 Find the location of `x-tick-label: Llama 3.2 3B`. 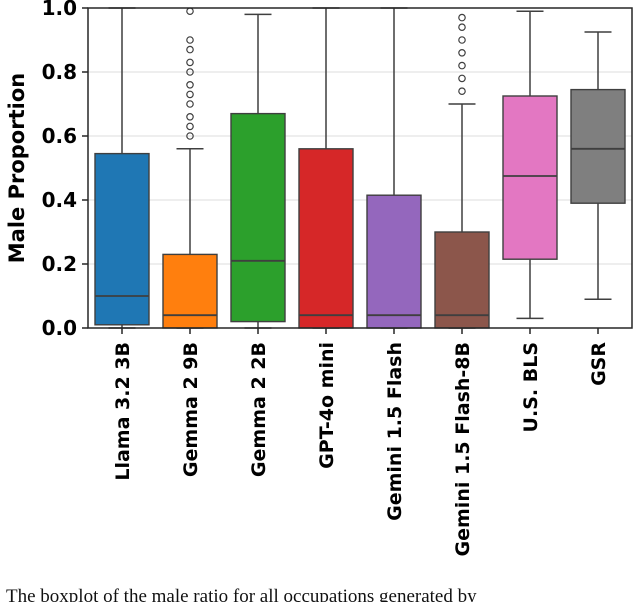

x-tick-label: Llama 3.2 3B is located at coordinates (123, 411).